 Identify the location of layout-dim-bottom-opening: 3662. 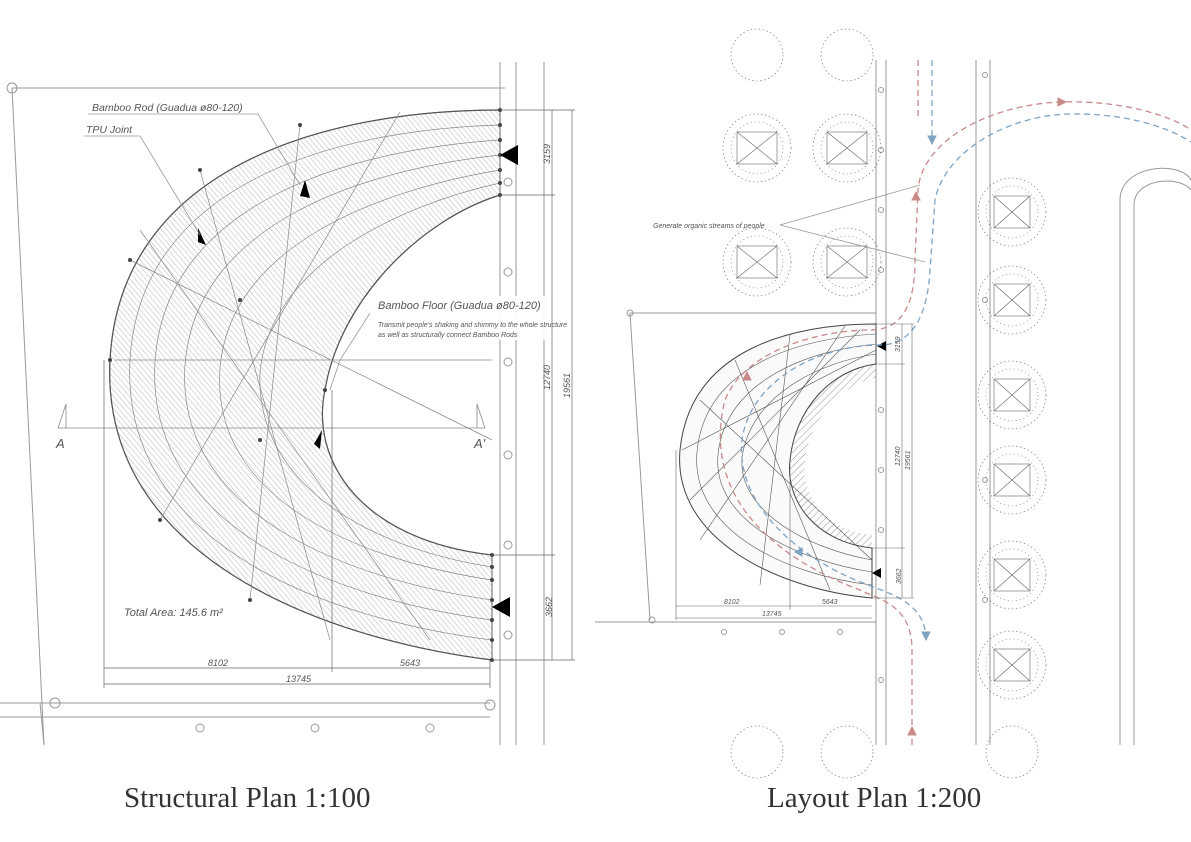
(899, 576).